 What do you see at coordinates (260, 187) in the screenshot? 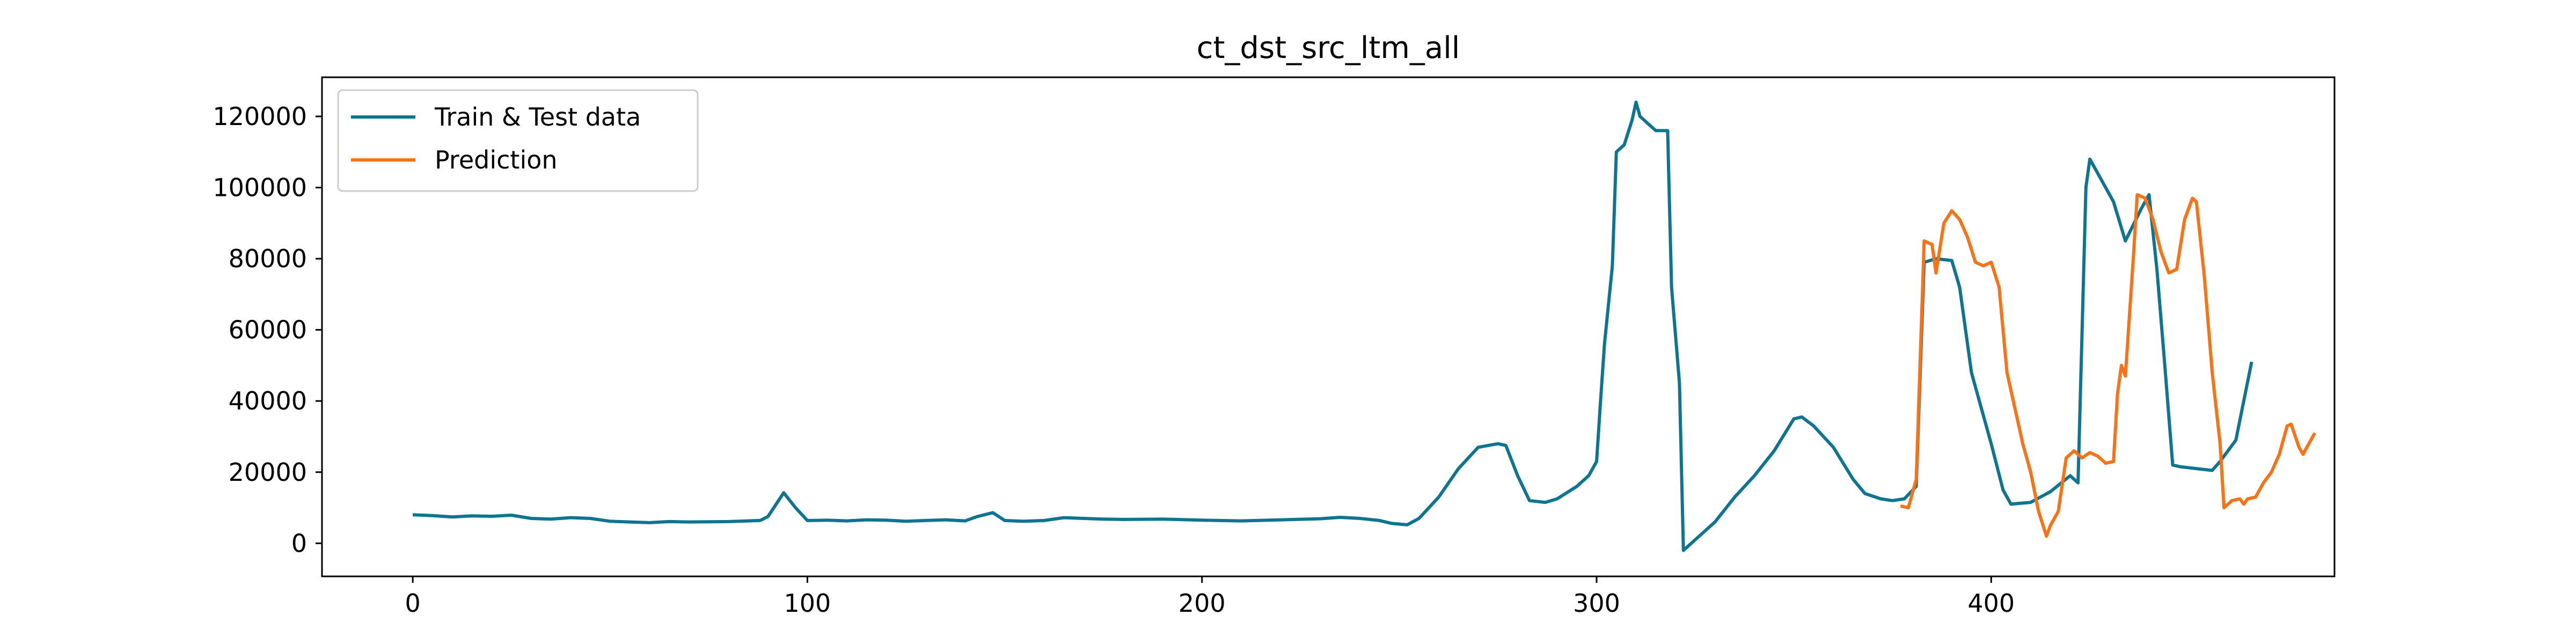
I see `y-tick-label: 100000` at bounding box center [260, 187].